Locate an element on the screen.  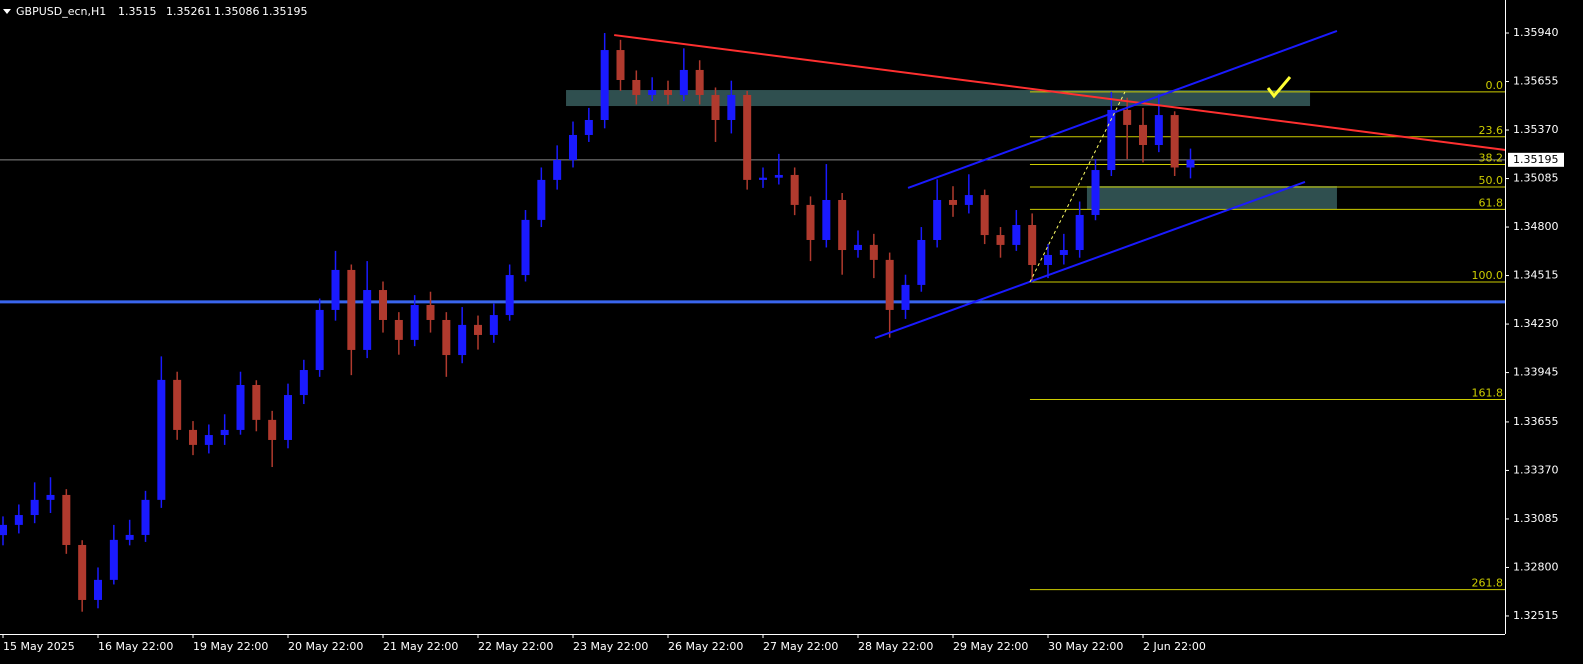
price-tag-label: 1.35195 is located at coordinates (1536, 159).